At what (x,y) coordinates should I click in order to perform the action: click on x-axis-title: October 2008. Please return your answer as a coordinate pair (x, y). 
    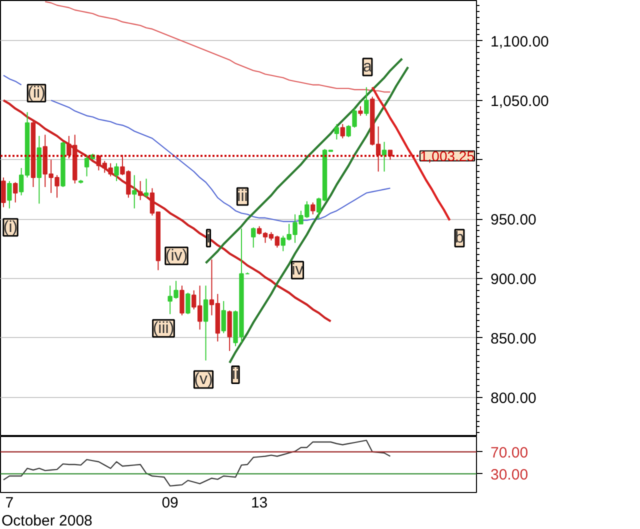
    Looking at the image, I should click on (47, 520).